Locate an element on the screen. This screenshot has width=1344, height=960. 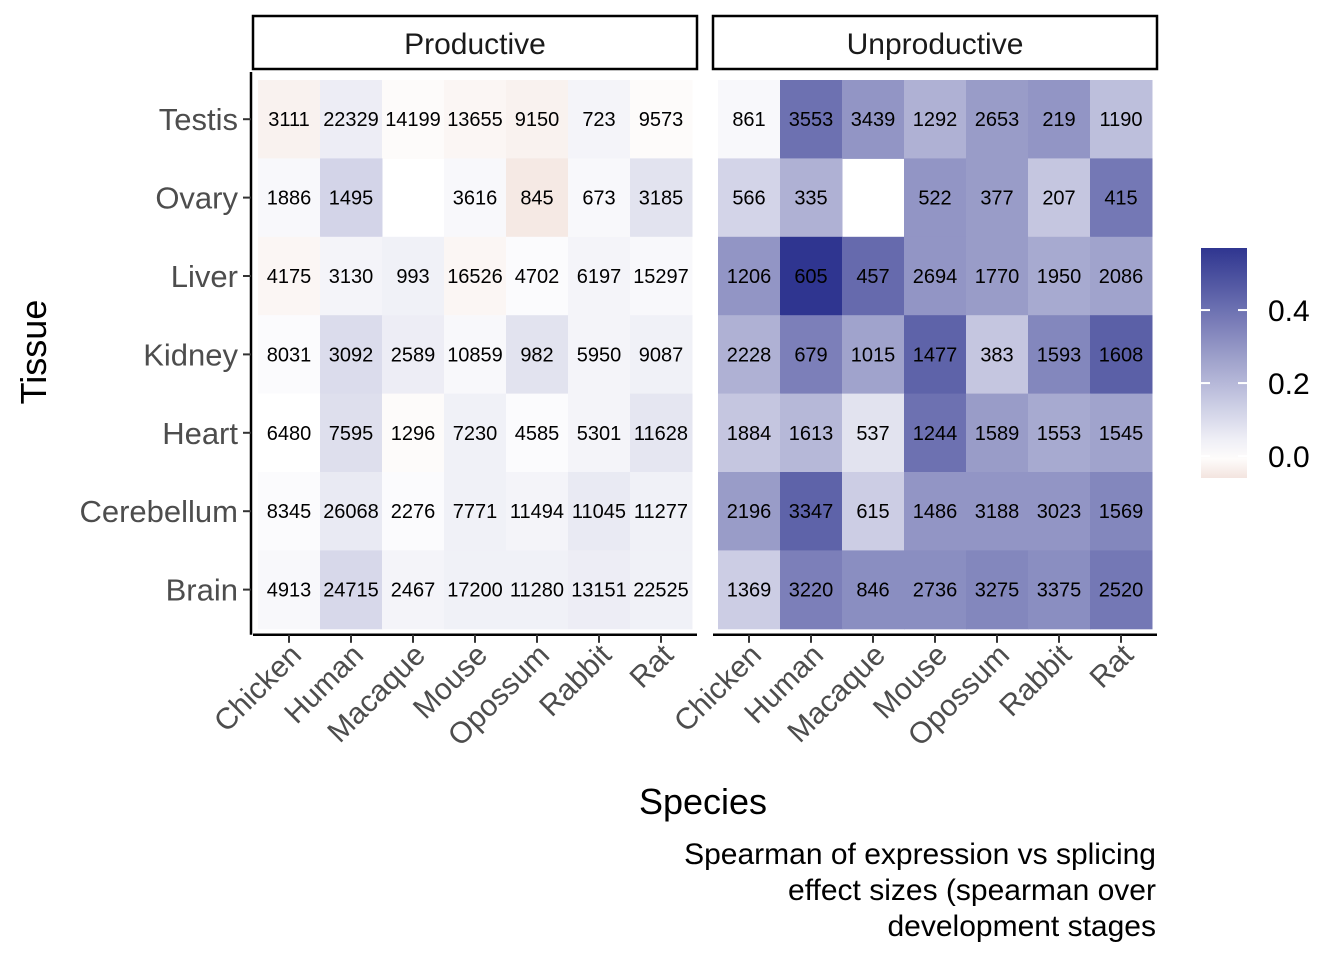
cell-label: 673 is located at coordinates (598, 199).